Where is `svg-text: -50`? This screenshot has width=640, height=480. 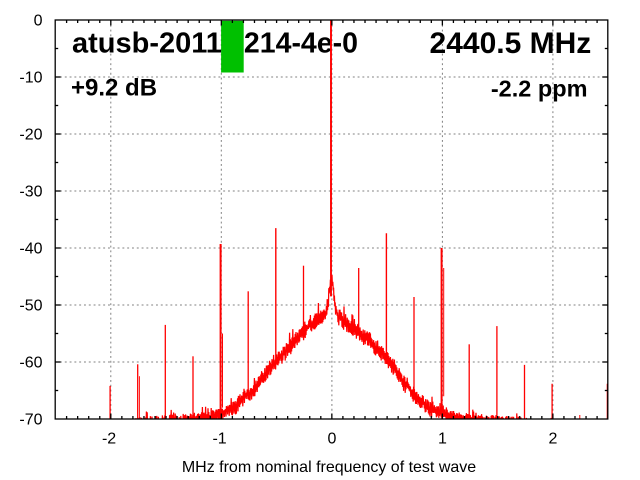
svg-text: -50 is located at coordinates (30, 306).